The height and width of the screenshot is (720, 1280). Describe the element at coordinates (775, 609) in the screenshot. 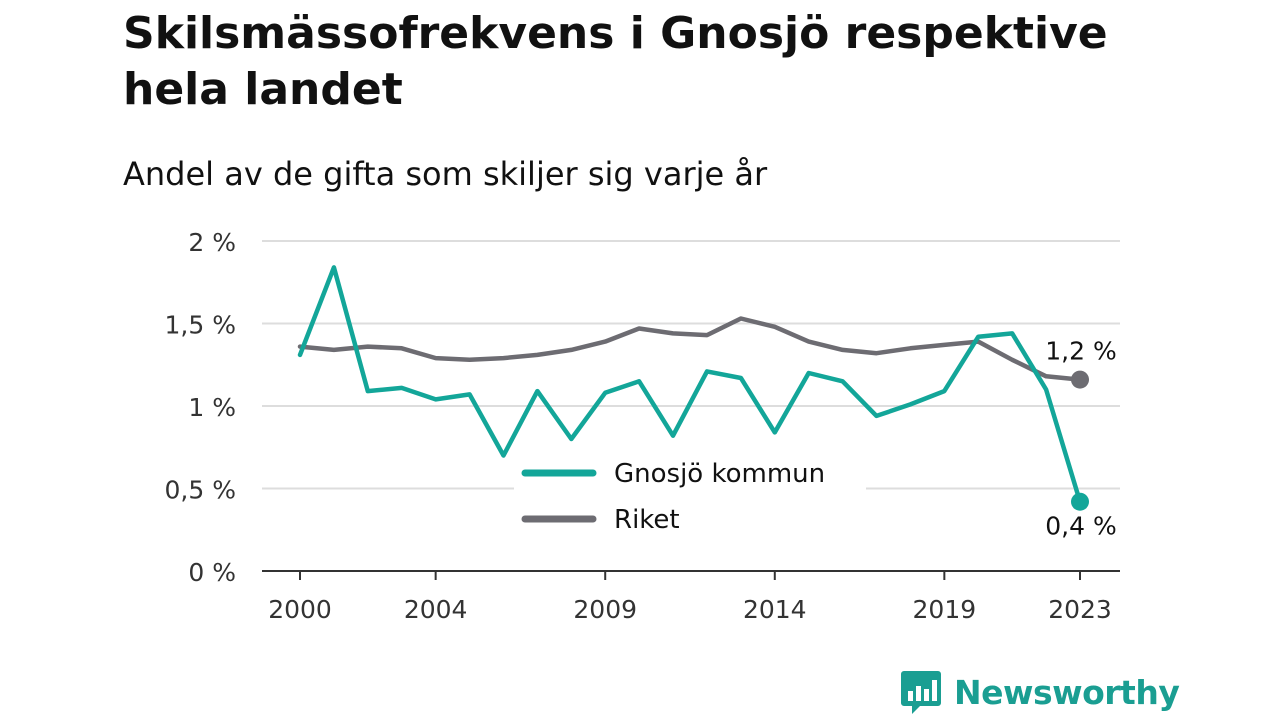

I see `x-tick-label: 2014` at that location.